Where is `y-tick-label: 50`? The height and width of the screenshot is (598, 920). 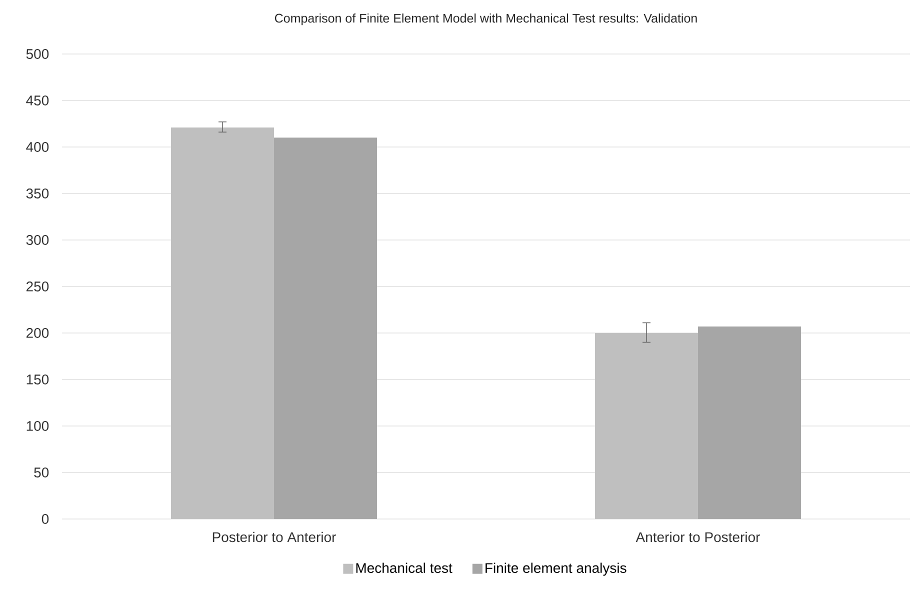 y-tick-label: 50 is located at coordinates (41, 473).